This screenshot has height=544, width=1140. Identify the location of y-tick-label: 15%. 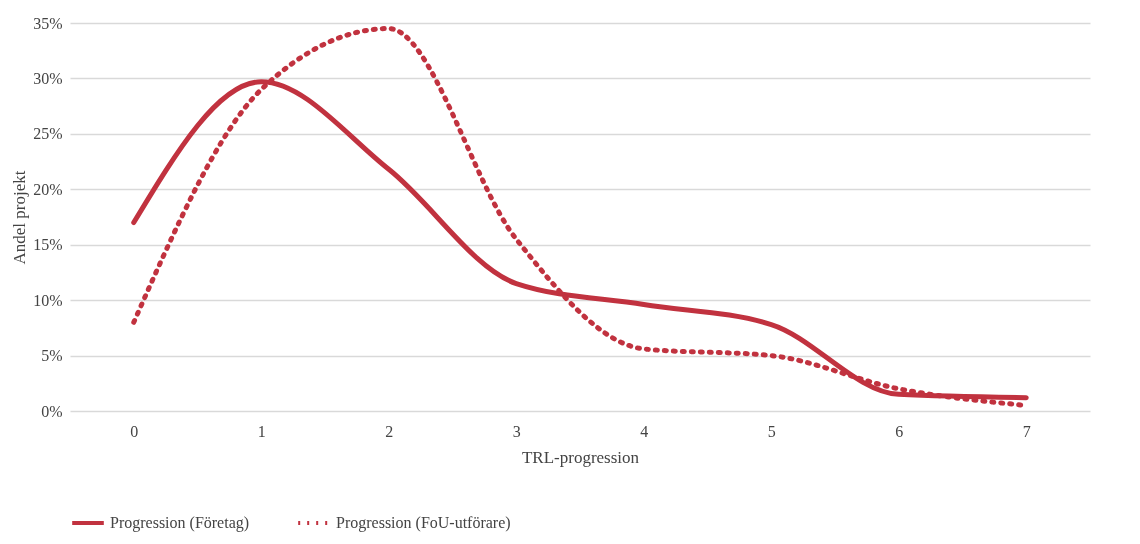
(48, 245).